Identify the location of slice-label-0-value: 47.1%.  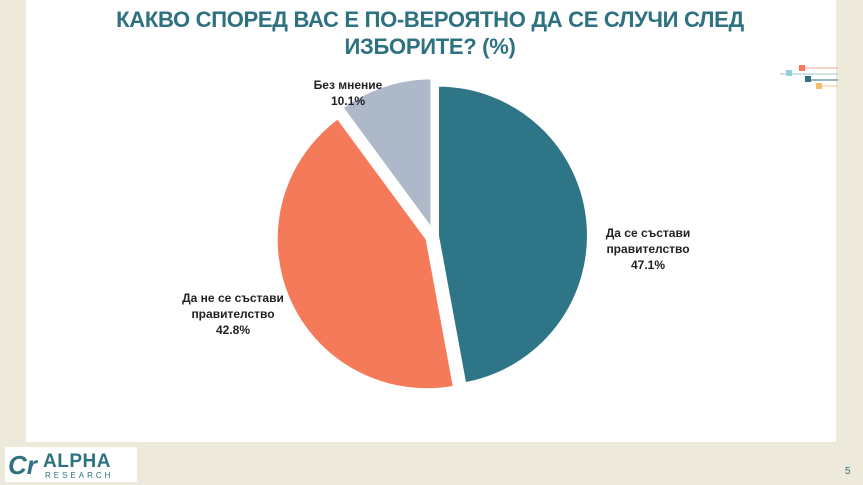
(648, 265).